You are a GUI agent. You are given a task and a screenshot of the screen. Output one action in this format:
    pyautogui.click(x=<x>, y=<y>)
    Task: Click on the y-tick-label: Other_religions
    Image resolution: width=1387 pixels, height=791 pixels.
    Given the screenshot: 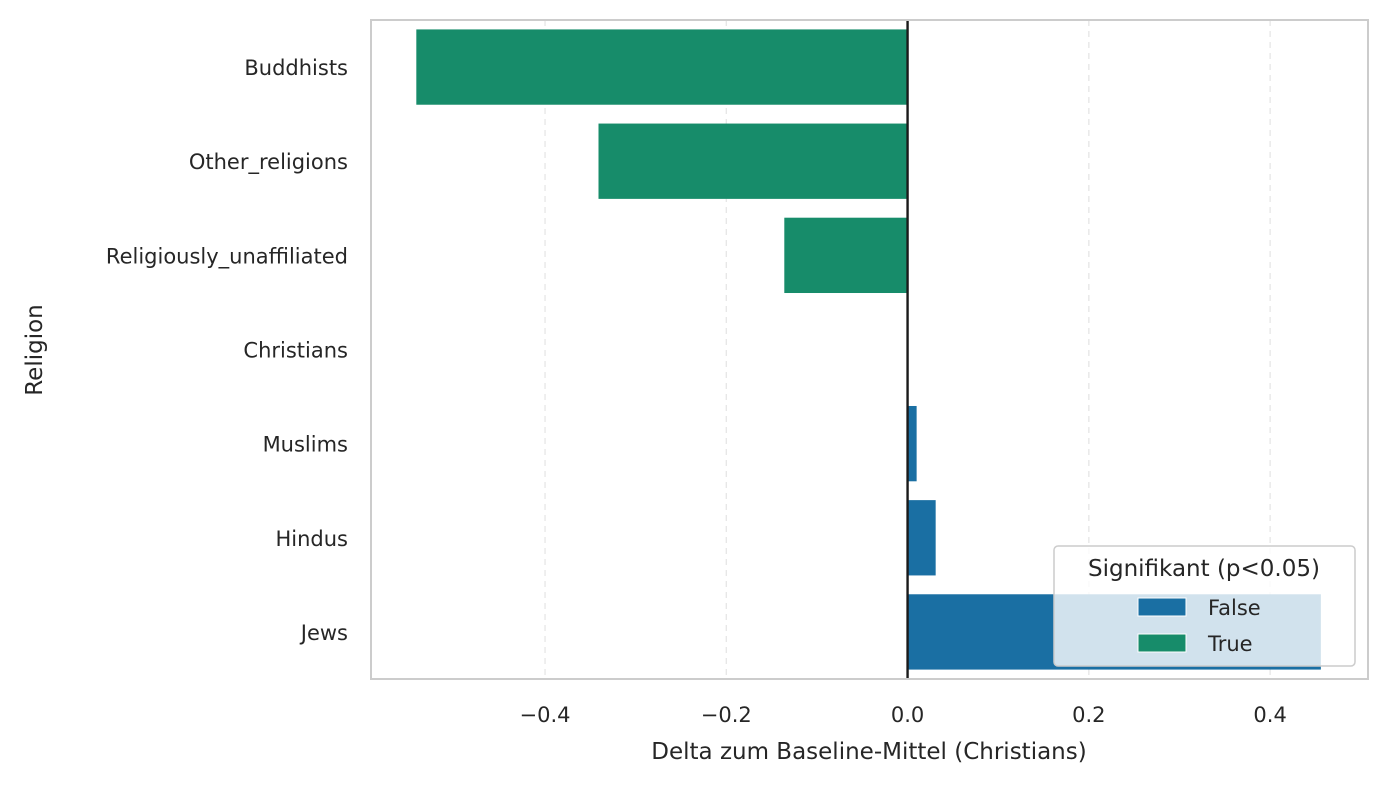 What is the action you would take?
    pyautogui.click(x=268, y=162)
    